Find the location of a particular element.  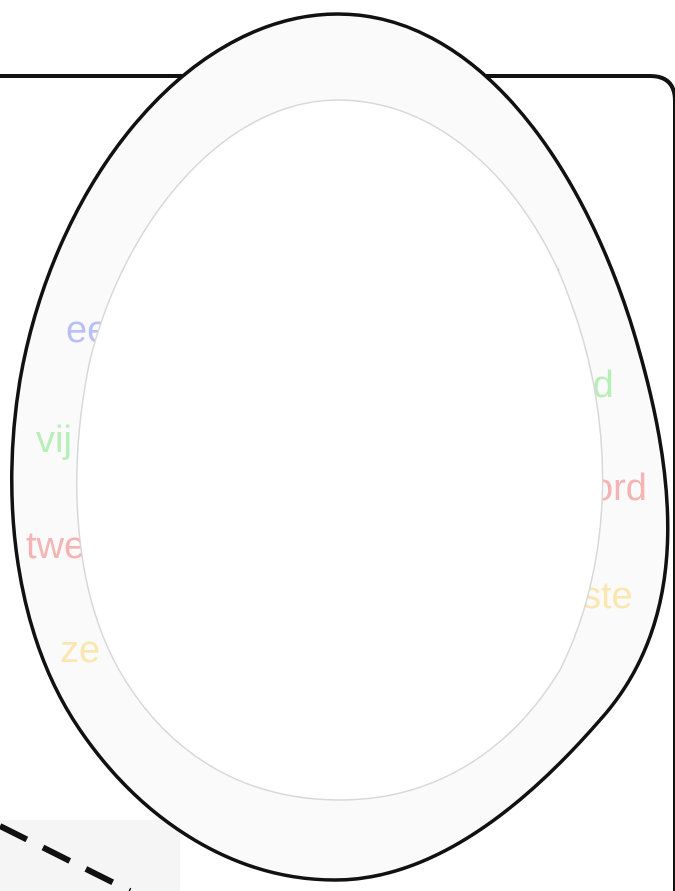

word-left-red: twe is located at coordinates (55, 546).